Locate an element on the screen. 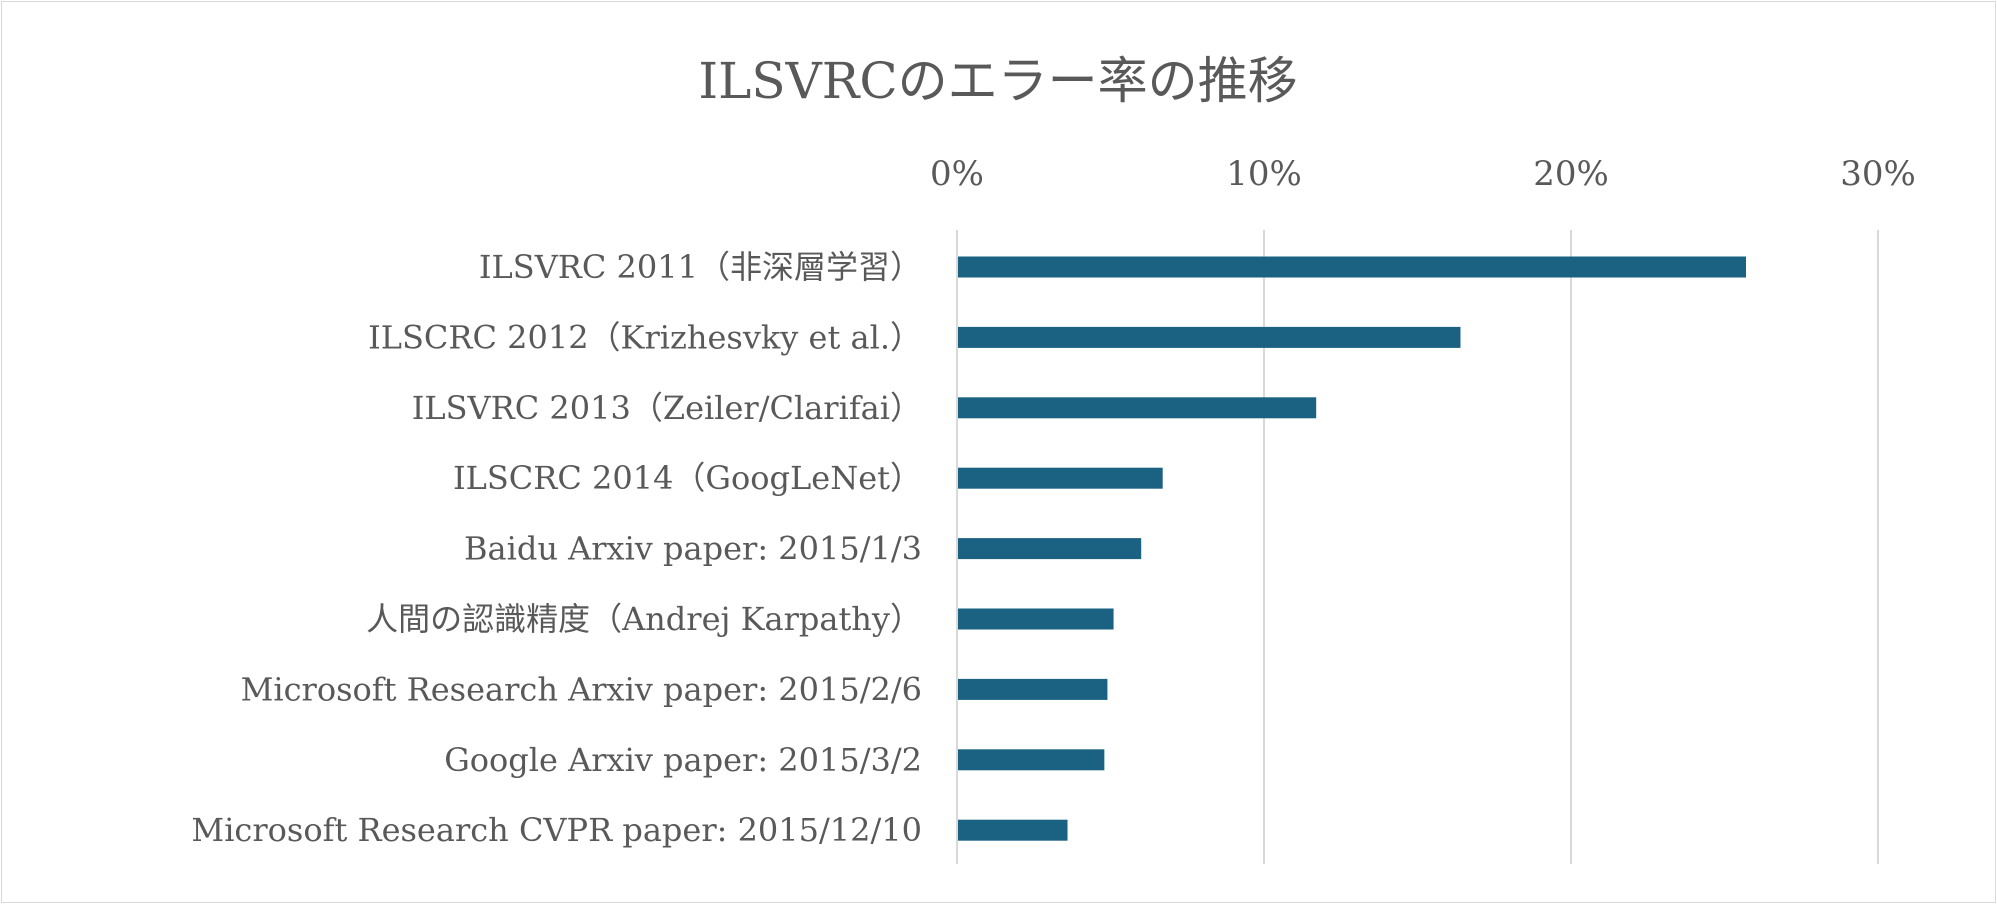 The width and height of the screenshot is (1997, 904). x-tick-label: 30% is located at coordinates (1878, 174).